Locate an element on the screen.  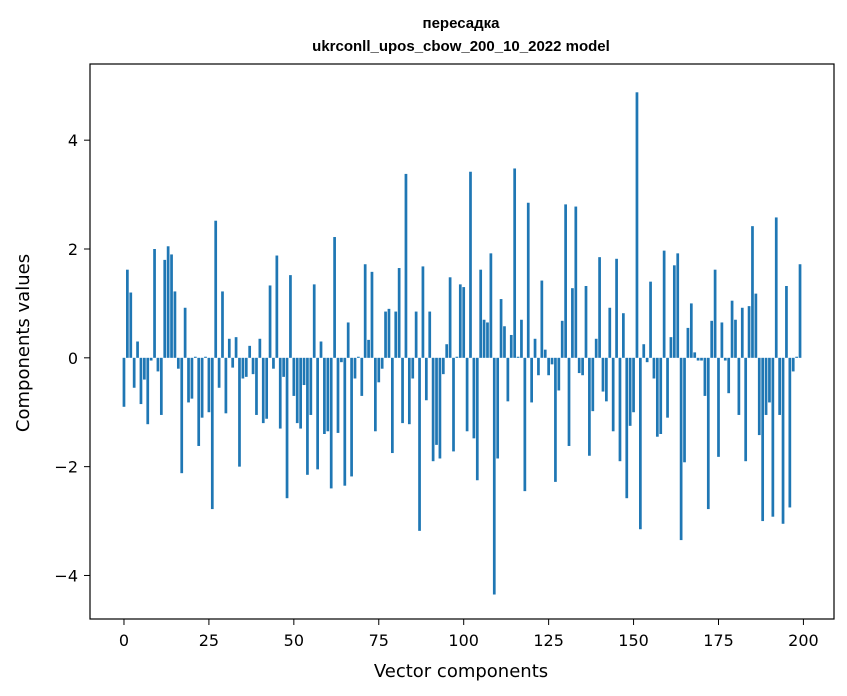
x-tick-label: 200 is located at coordinates (803, 640).